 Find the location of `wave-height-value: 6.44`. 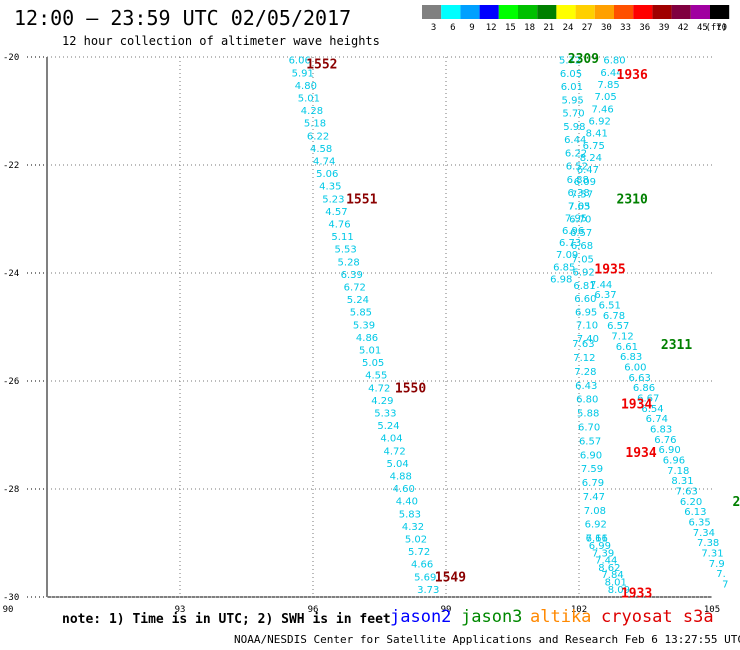

wave-height-value: 6.44 is located at coordinates (611, 73).